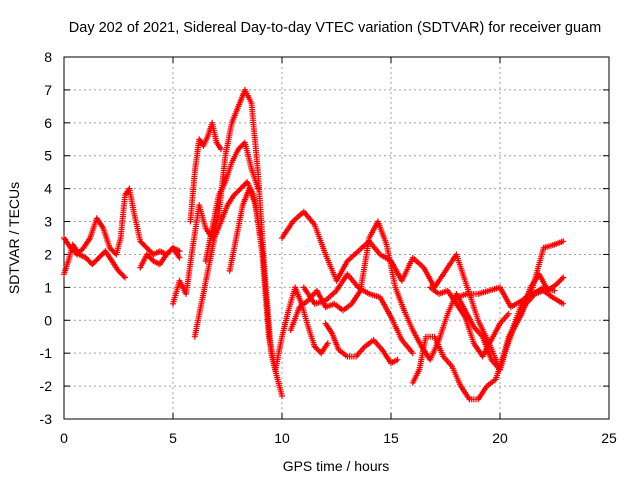  Describe the element at coordinates (46, 419) in the screenshot. I see `y-tick-label: -3` at that location.